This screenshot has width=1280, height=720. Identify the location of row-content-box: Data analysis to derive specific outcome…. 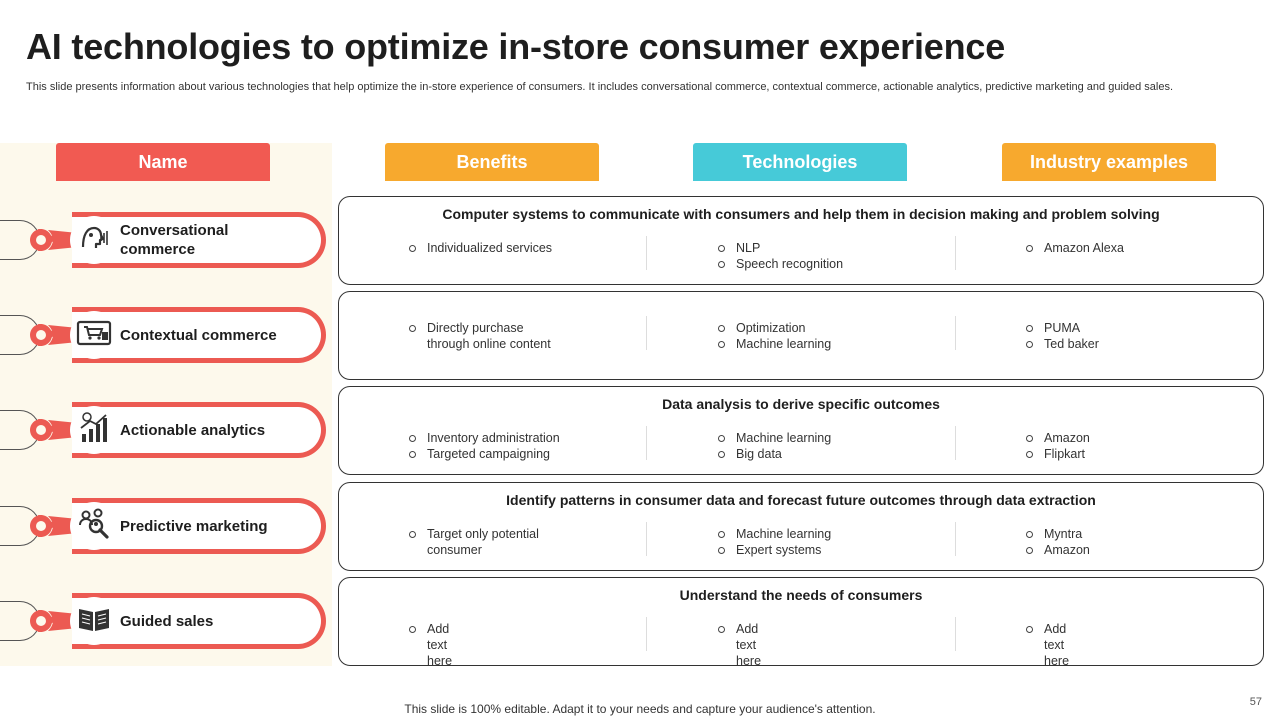
(801, 430).